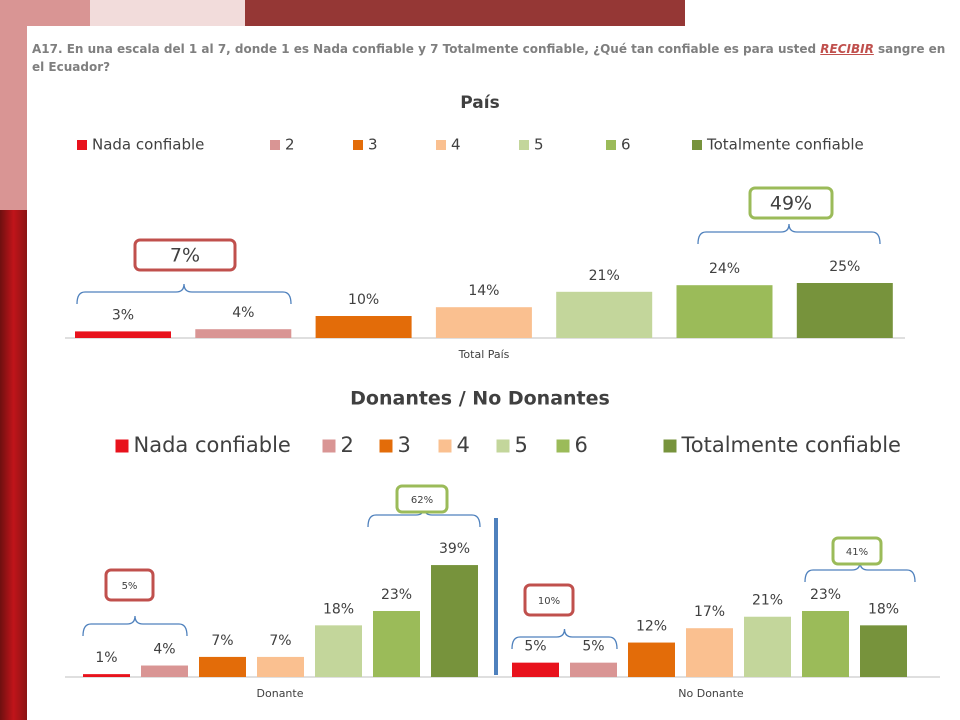 This screenshot has height=720, width=960. Describe the element at coordinates (454, 549) in the screenshot. I see `value-label: 39%` at that location.